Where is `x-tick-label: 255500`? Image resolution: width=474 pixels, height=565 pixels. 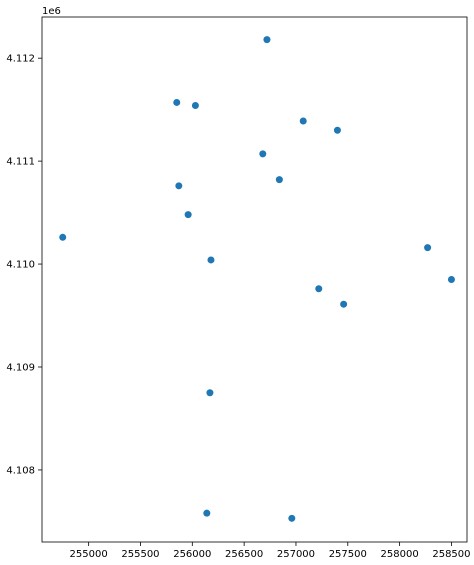 x-tick-label: 255500 is located at coordinates (140, 554).